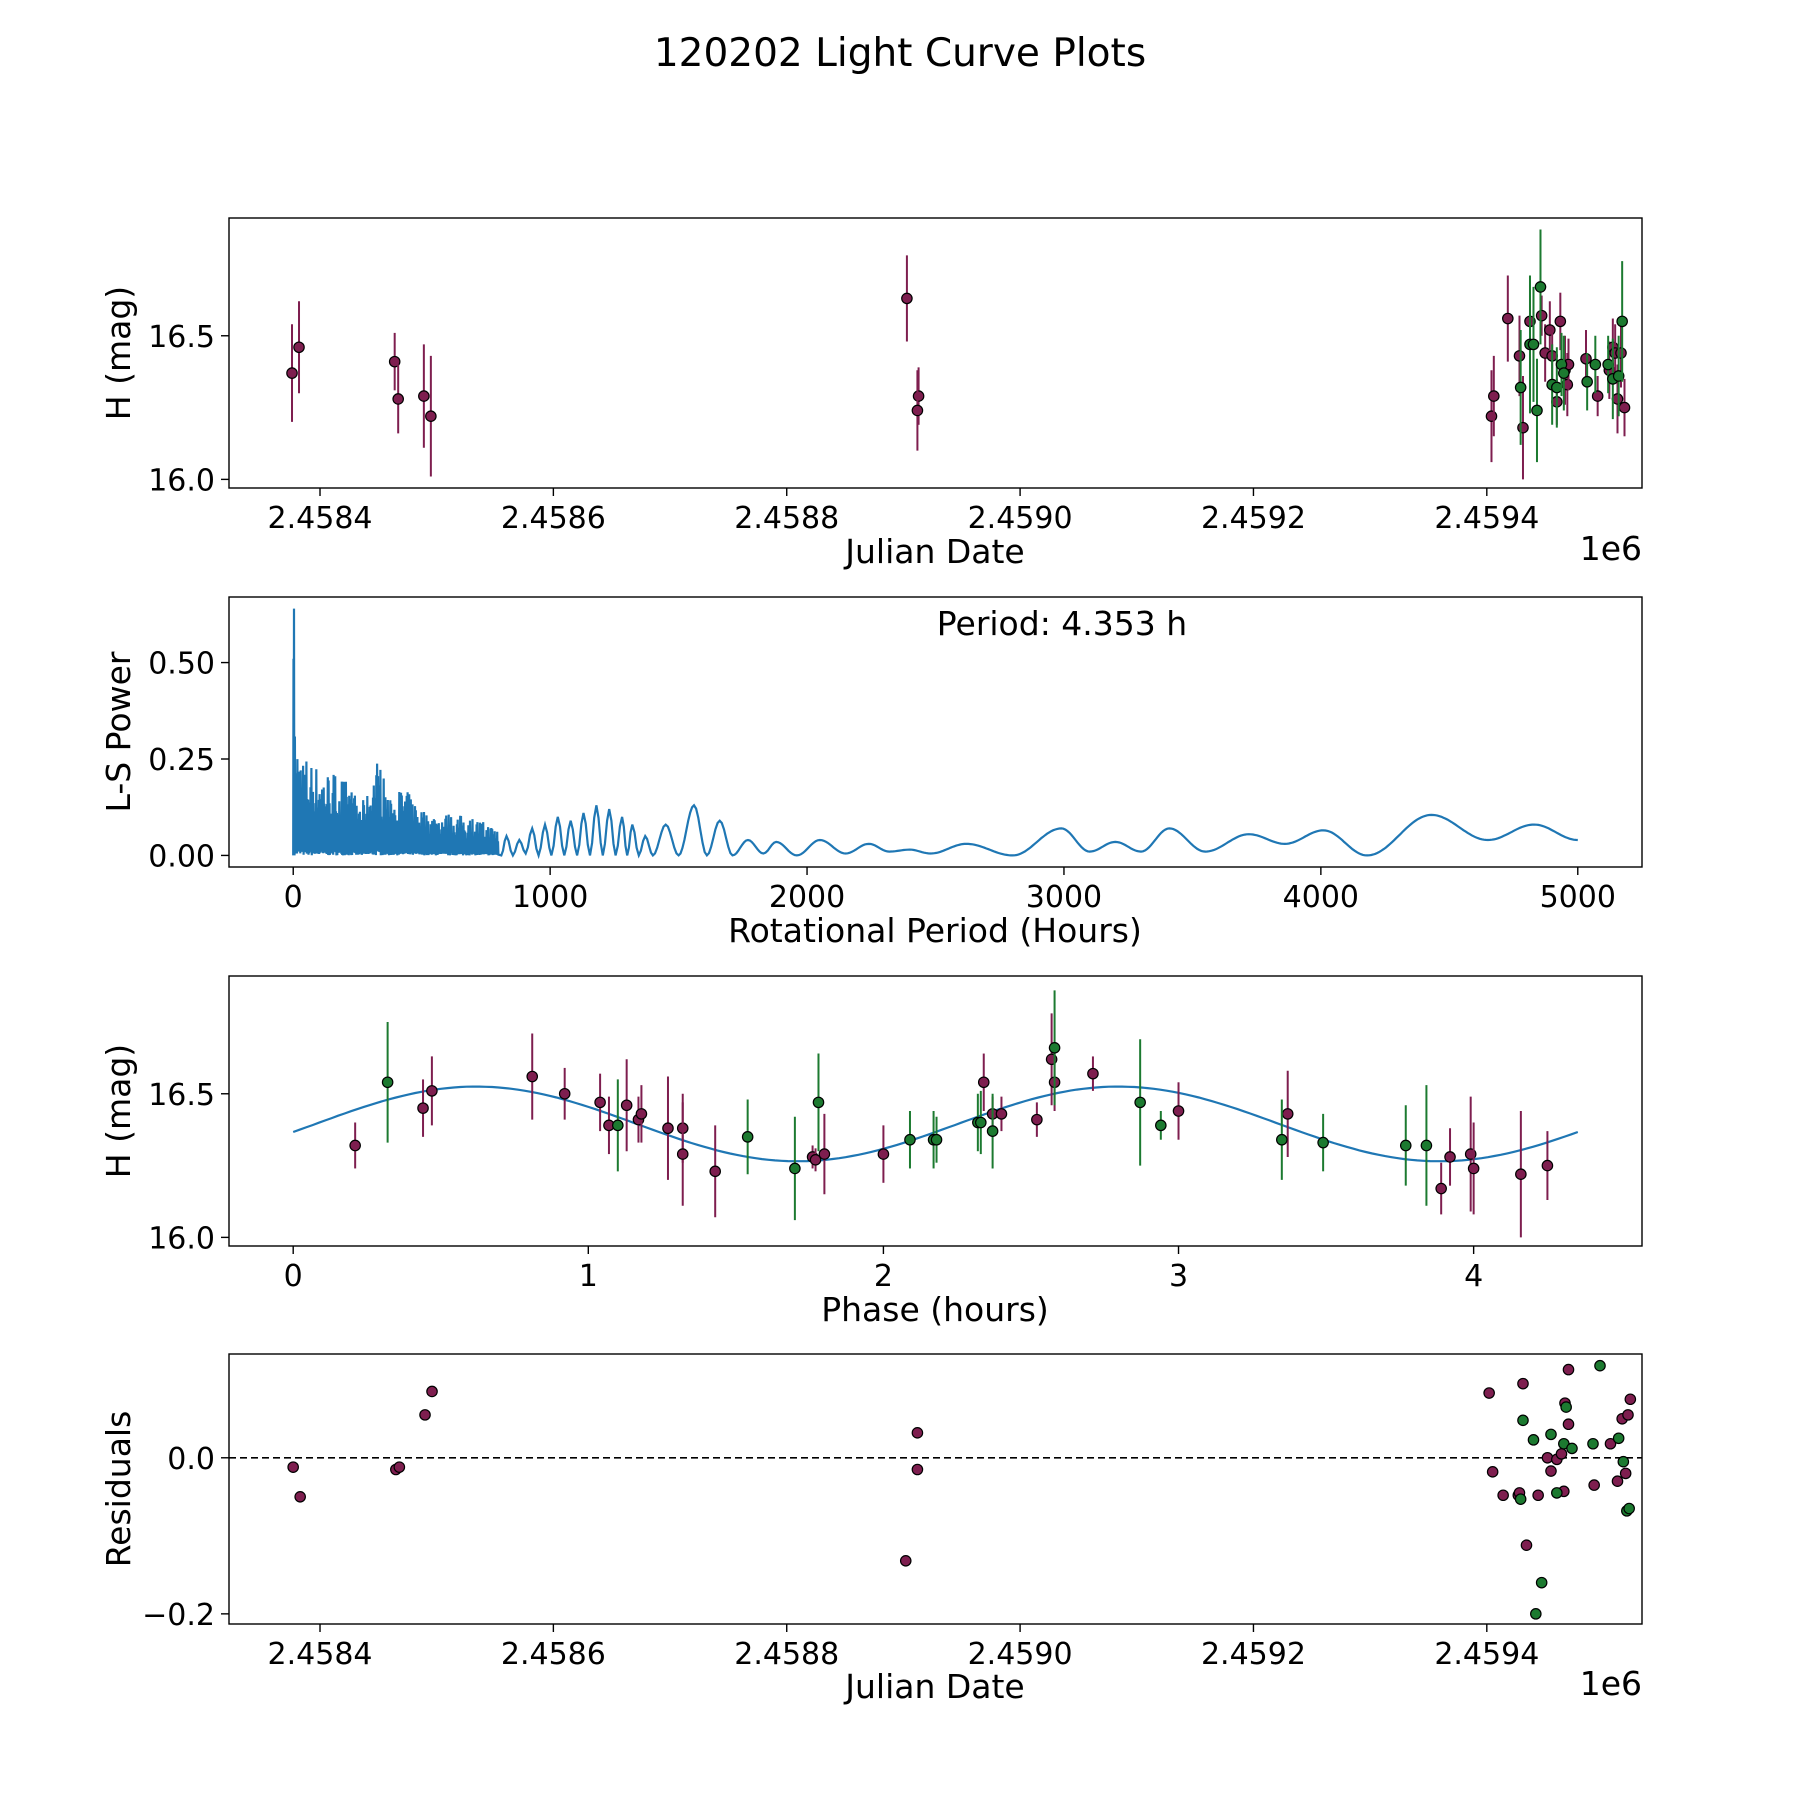 Image resolution: width=1800 pixels, height=1800 pixels. What do you see at coordinates (1611, 548) in the screenshot?
I see `light-curve-offset-text: 1e6` at bounding box center [1611, 548].